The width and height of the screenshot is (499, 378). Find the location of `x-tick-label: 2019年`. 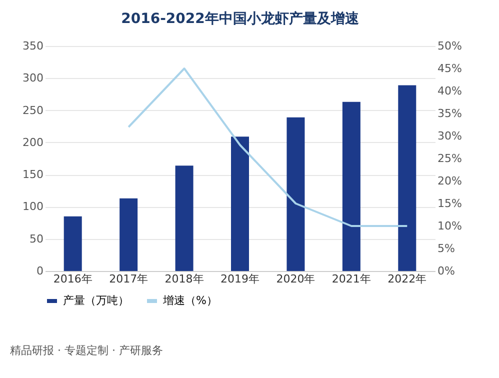

x-tick-label: 2019年 is located at coordinates (240, 279).